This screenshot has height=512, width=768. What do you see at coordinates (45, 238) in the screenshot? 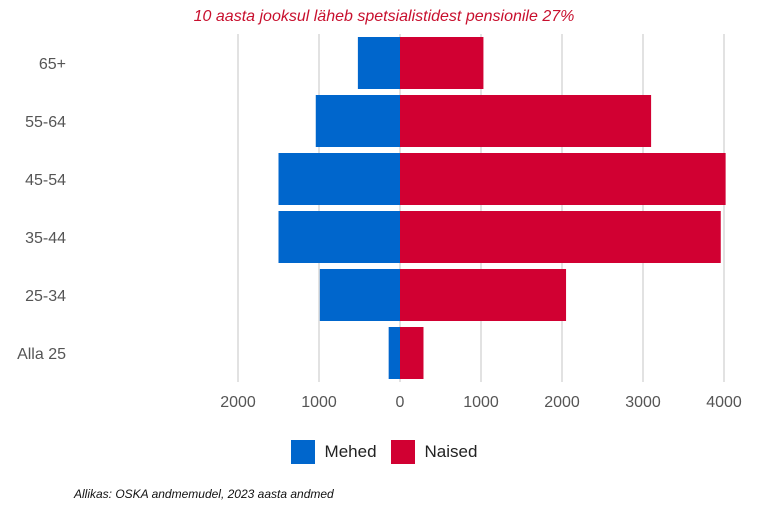
I see `y-tick-label: 35-44` at bounding box center [45, 238].